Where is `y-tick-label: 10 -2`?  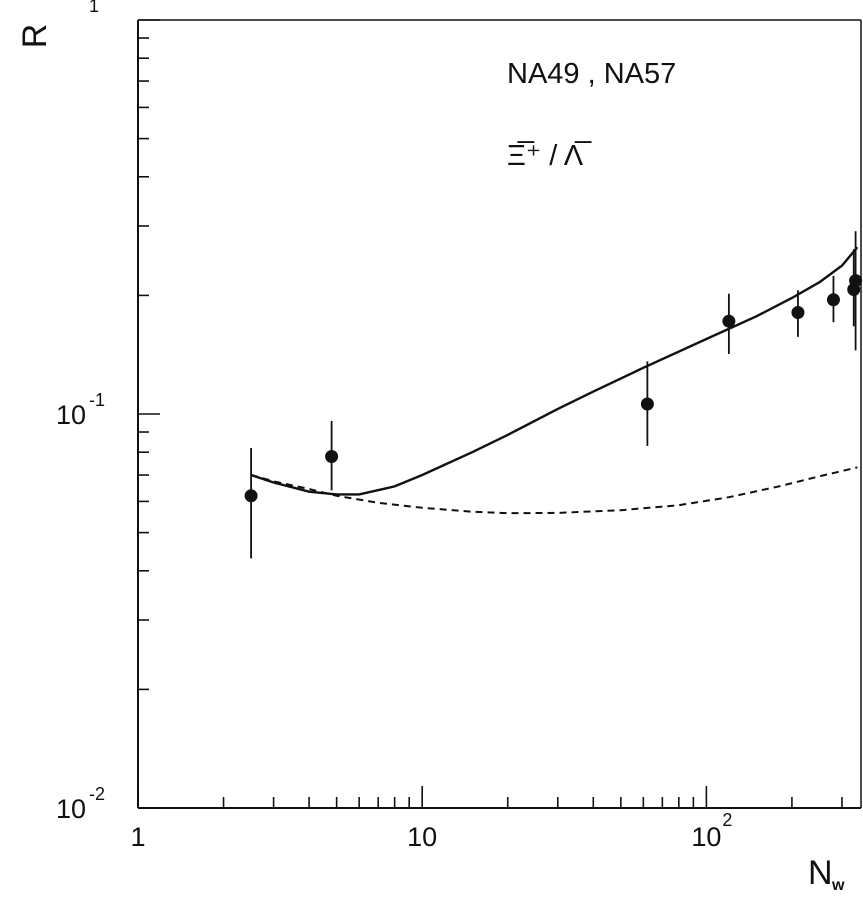 y-tick-label: 10 -2 is located at coordinates (80, 804).